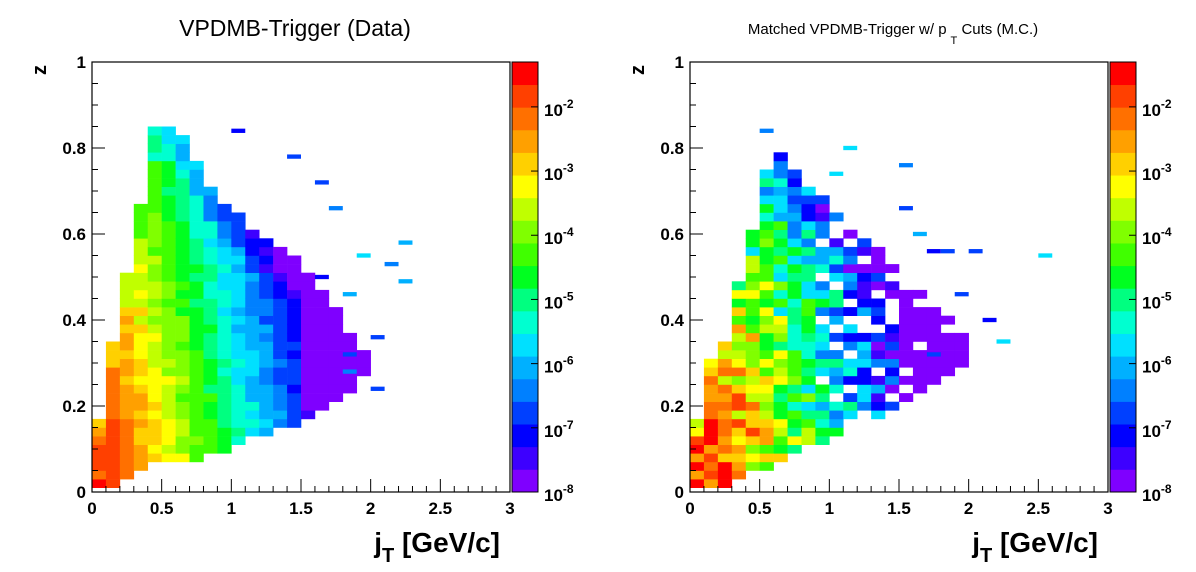 This screenshot has width=1196, height=572. Describe the element at coordinates (829, 508) in the screenshot. I see `x-tick-label: 1` at that location.